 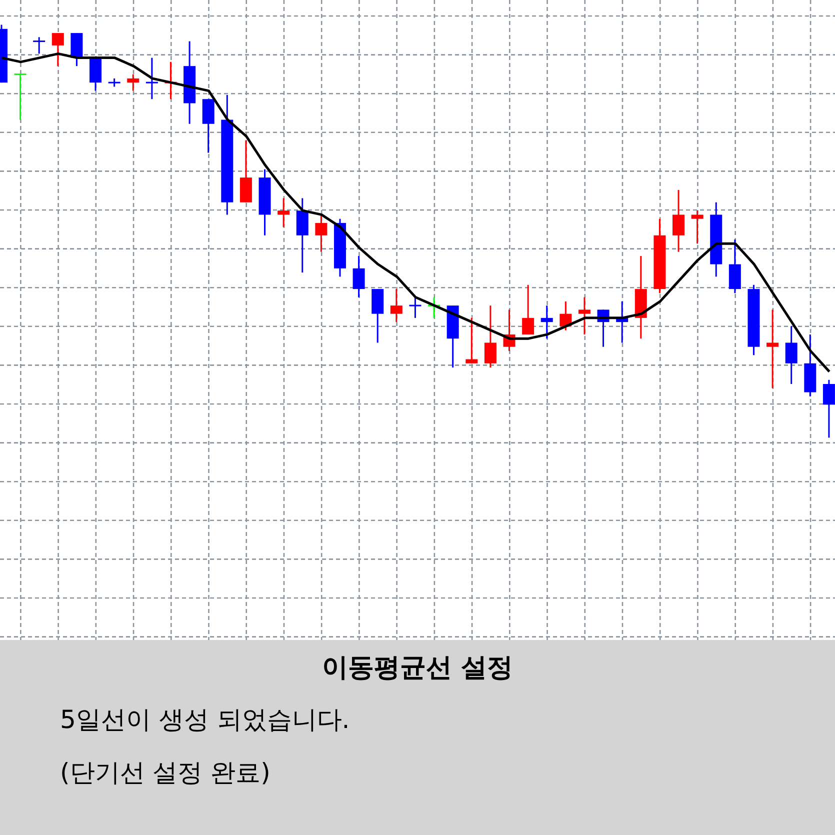 I want to click on text: 이동평균선 설정, so click(x=417, y=668).